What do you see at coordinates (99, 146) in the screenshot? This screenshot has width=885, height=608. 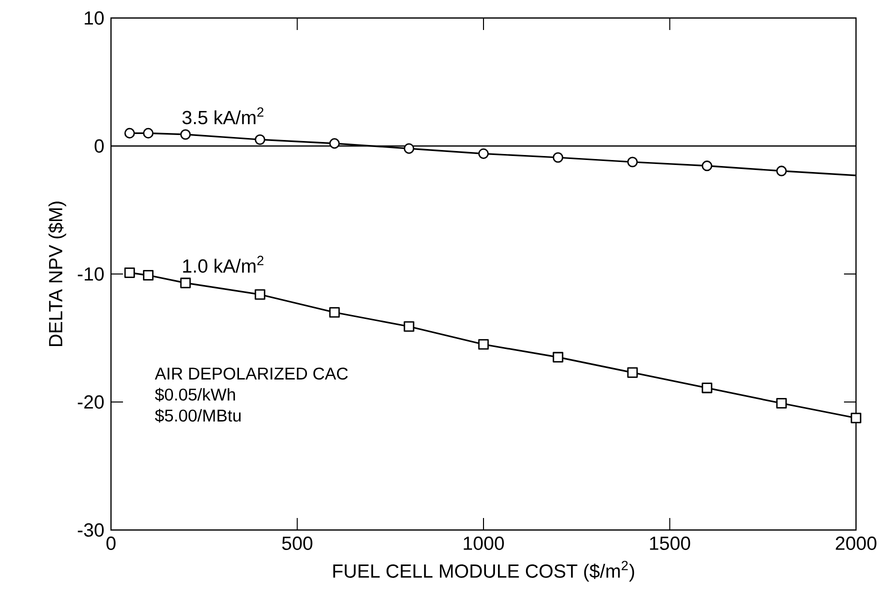 I see `y-tick-label: 0` at bounding box center [99, 146].